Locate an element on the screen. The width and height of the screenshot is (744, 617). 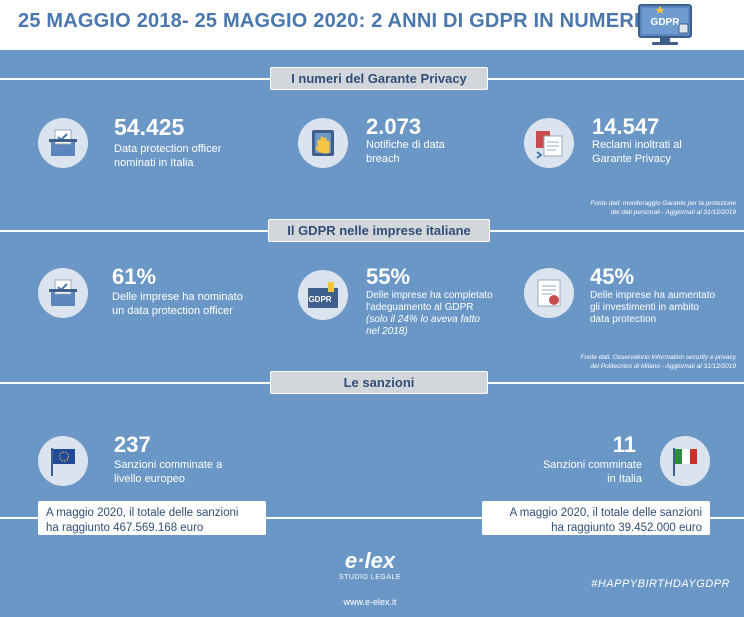
stat-dpo-pct-value: 61% is located at coordinates (134, 276).